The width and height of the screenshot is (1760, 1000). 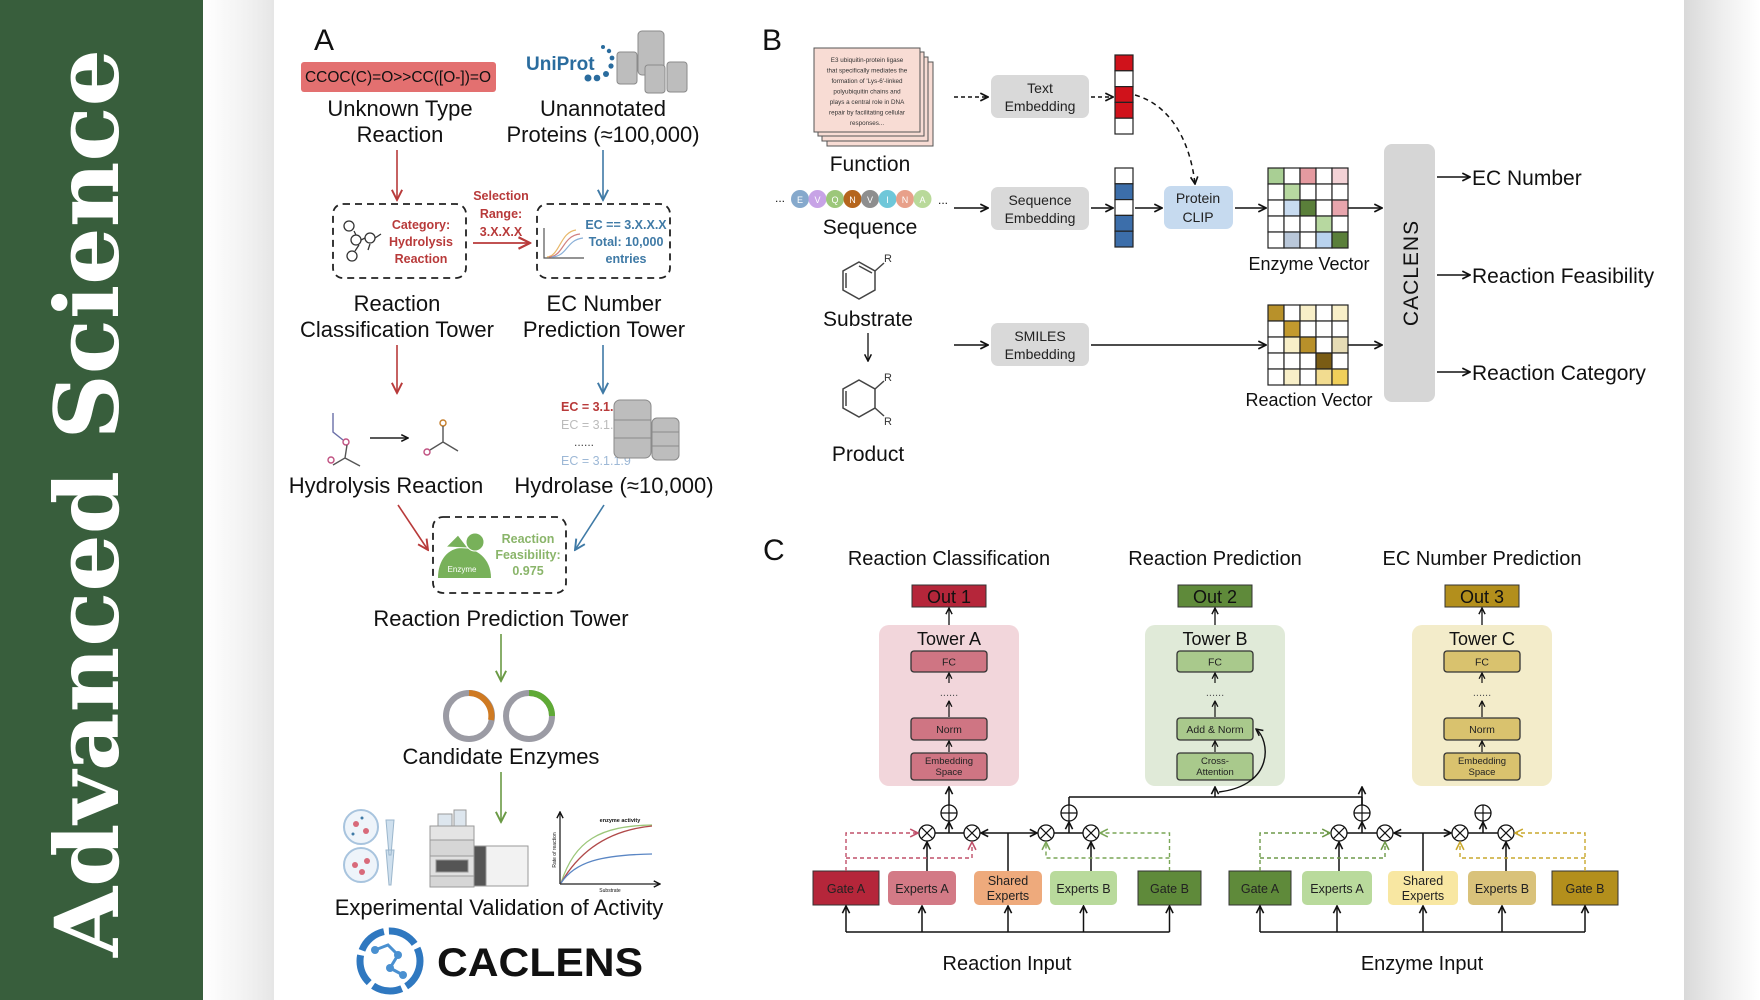 I want to click on function-text-line: plays a central role in DNA, so click(x=867, y=102).